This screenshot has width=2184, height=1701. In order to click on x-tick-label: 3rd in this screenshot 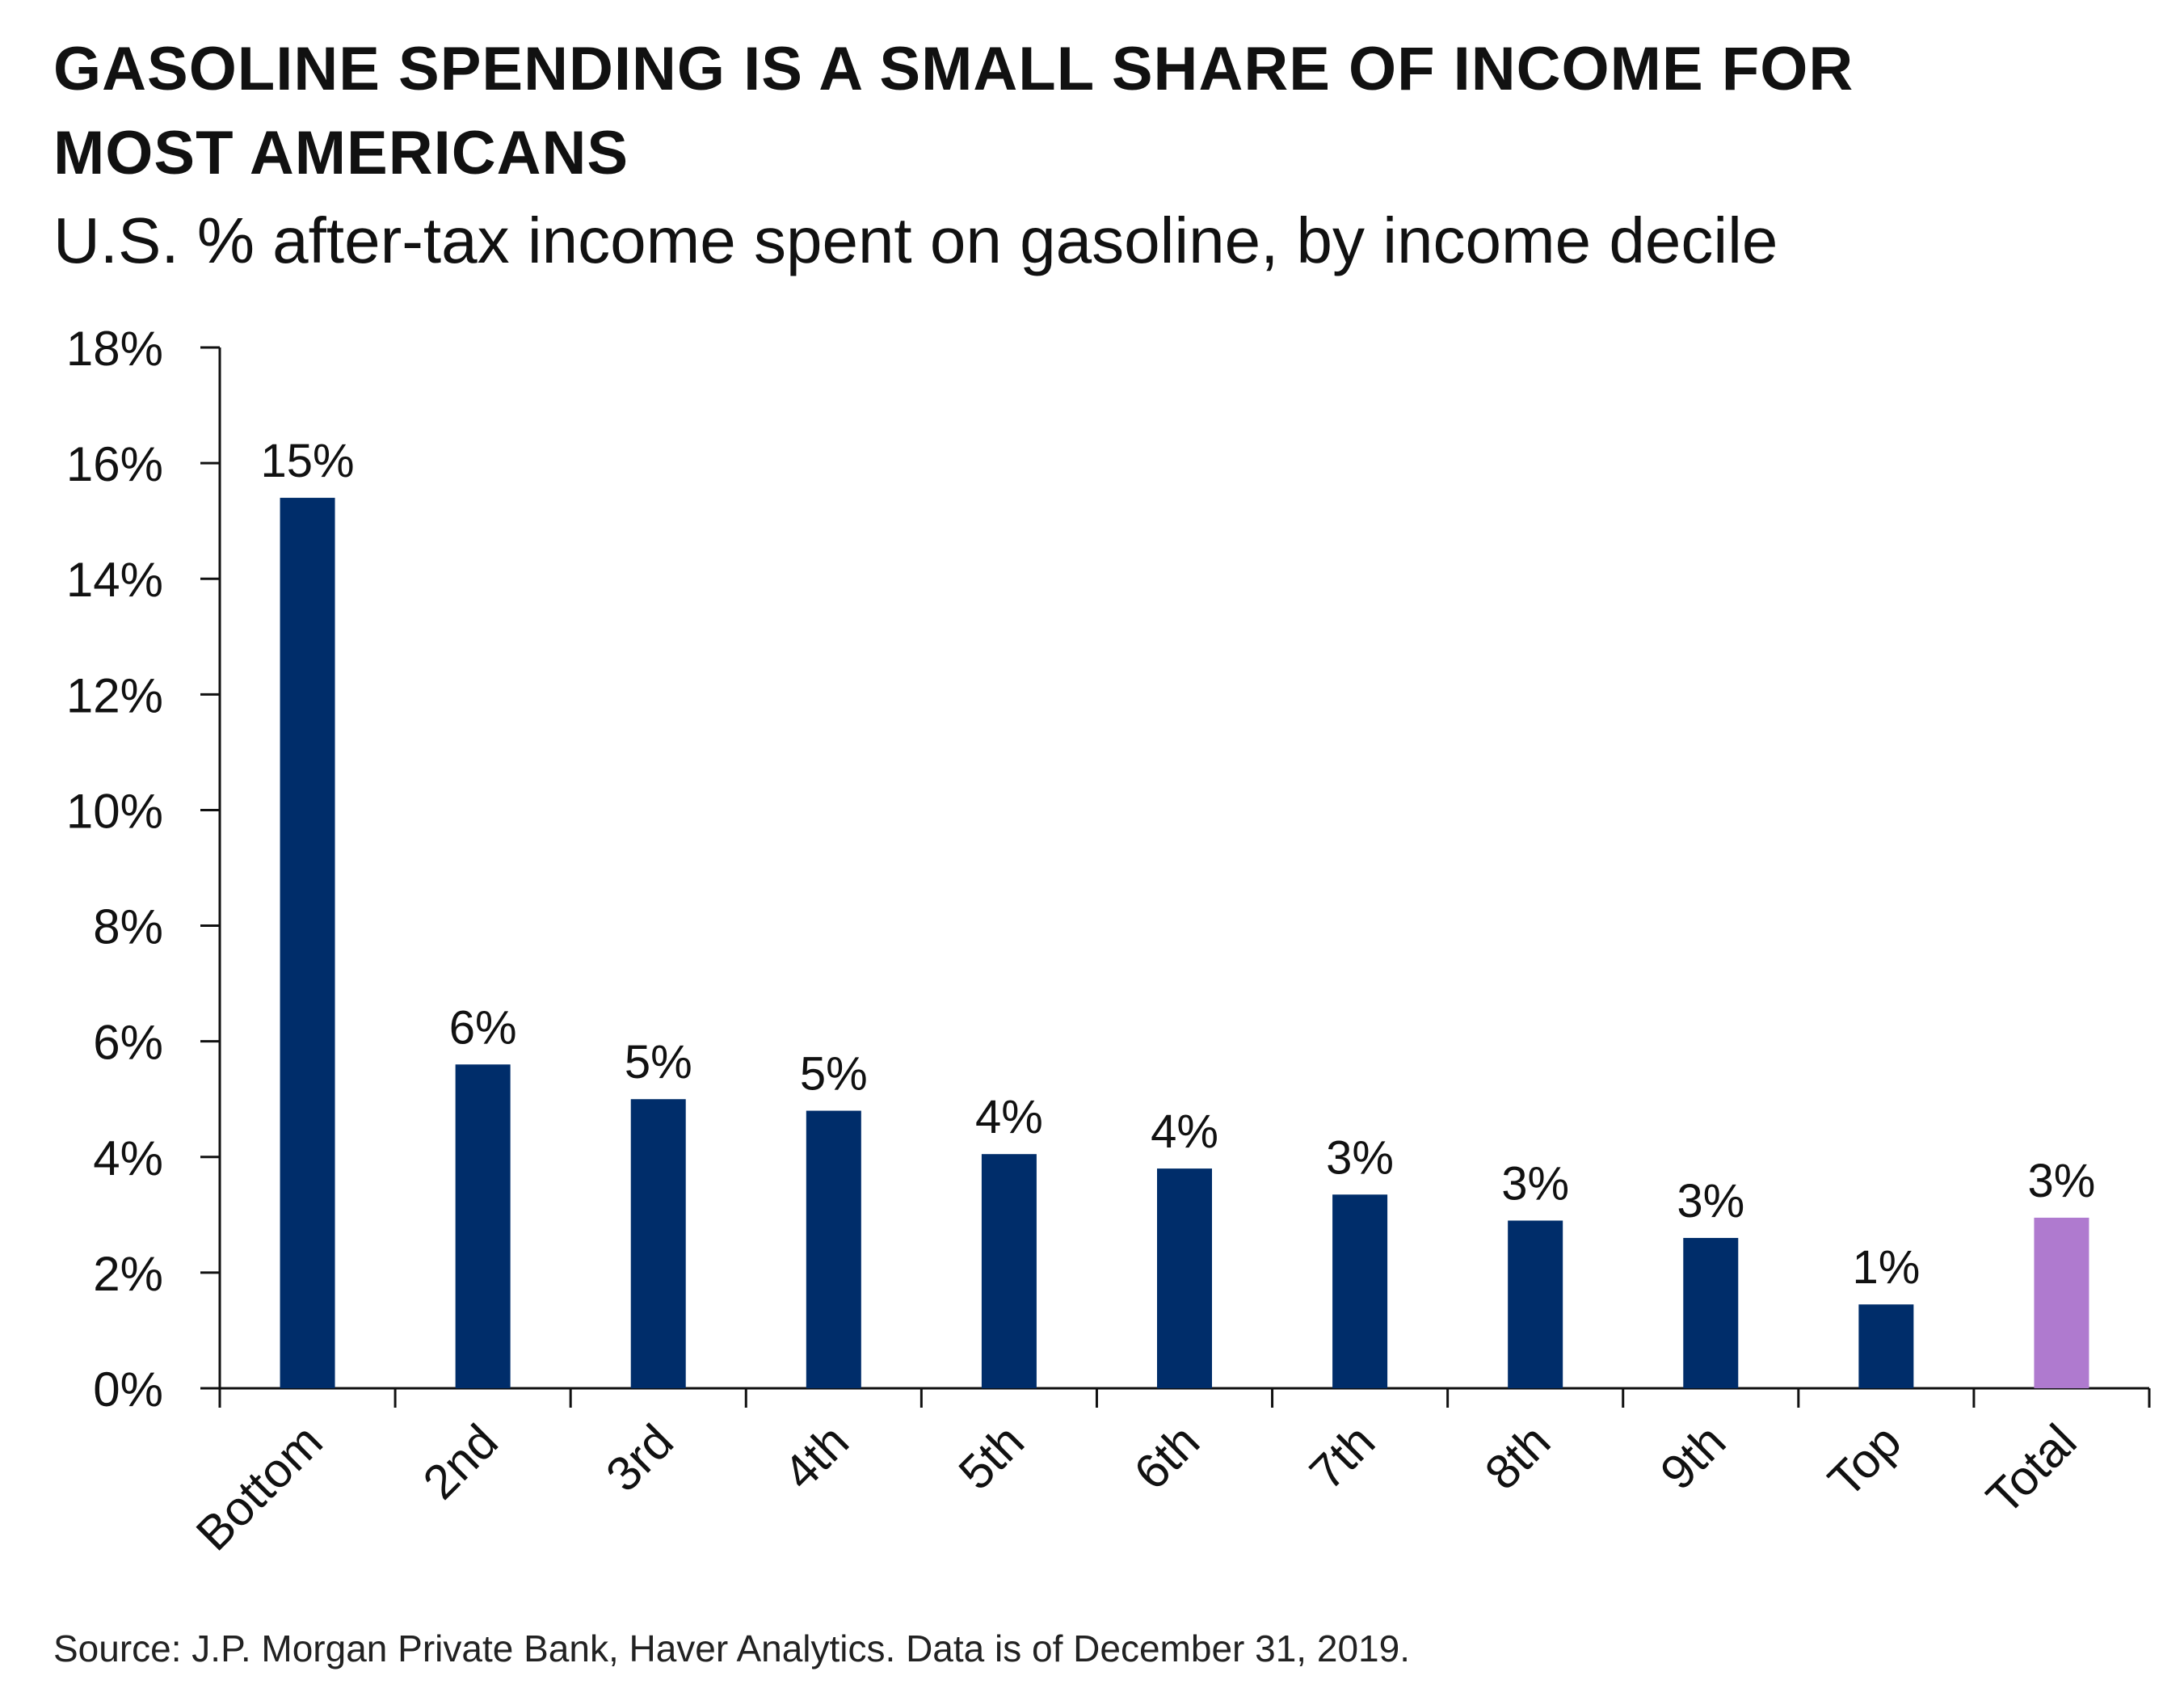, I will do `click(639, 1458)`.